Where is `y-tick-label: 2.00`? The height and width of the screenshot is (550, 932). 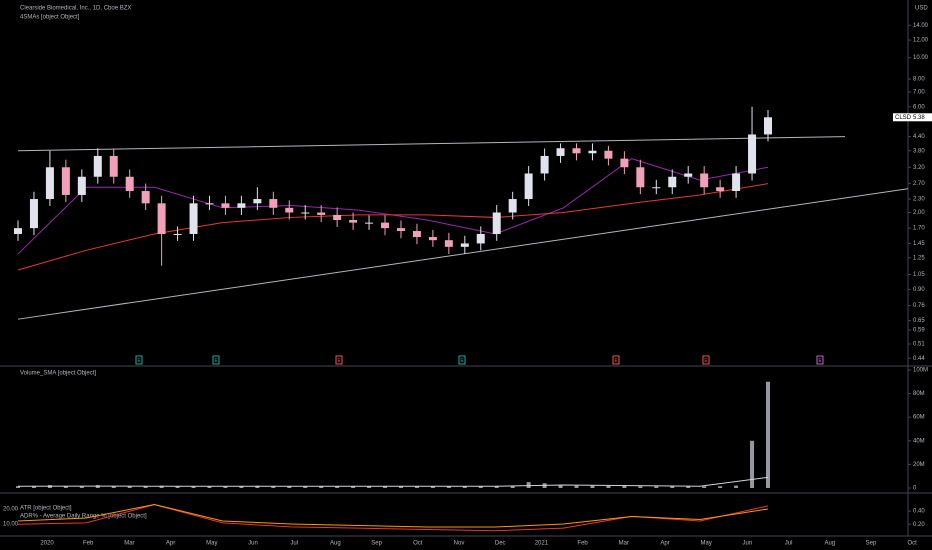 y-tick-label: 2.00 is located at coordinates (919, 213).